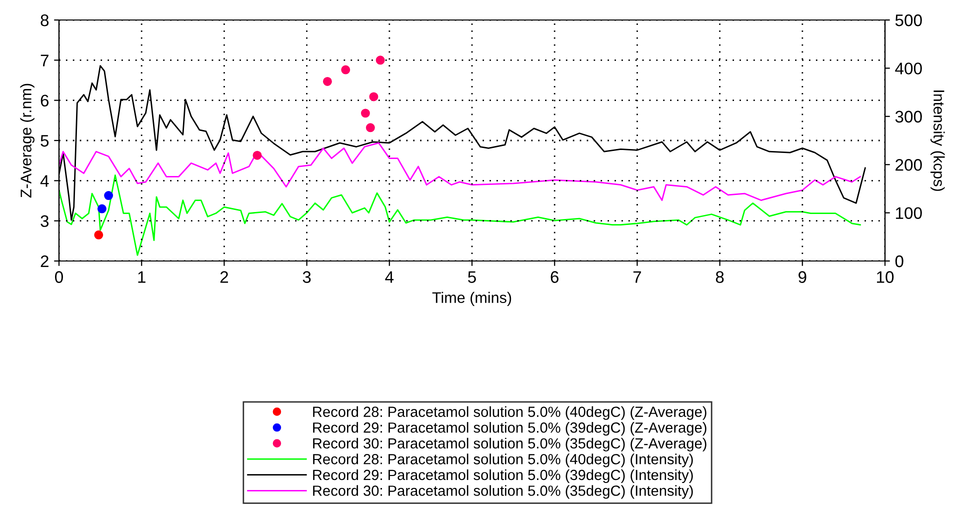  What do you see at coordinates (503, 476) in the screenshot?
I see `legend-label: Record 29: Paracetamol solution 5.0% (39degC) (Intensity)` at bounding box center [503, 476].